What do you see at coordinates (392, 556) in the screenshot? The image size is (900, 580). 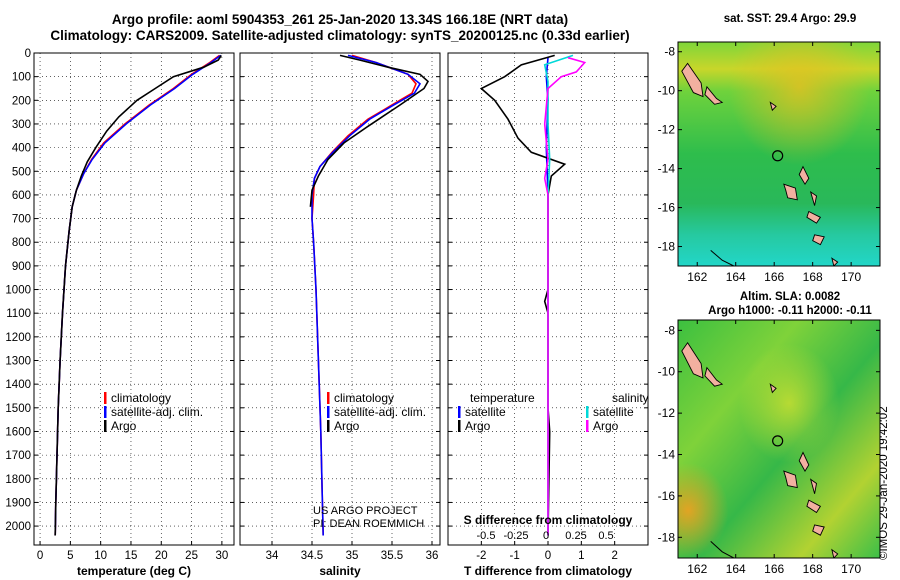 I see `xtick-label-3: 35.5` at bounding box center [392, 556].